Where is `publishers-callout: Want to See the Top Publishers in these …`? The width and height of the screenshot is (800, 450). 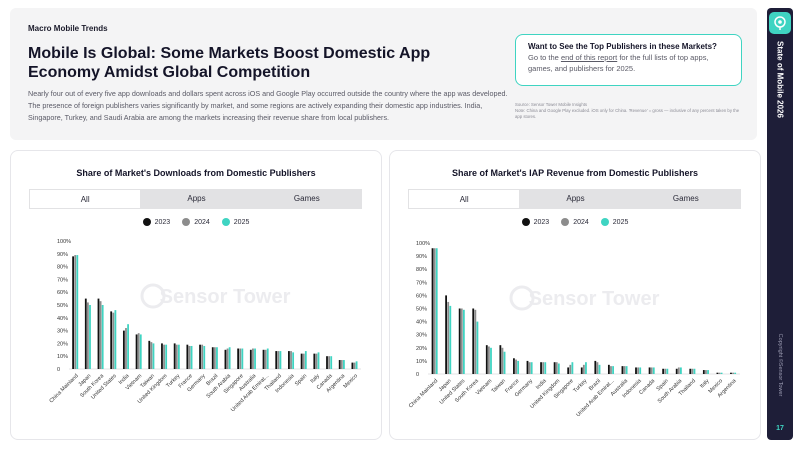 publishers-callout: Want to See the Top Publishers in these … is located at coordinates (628, 60).